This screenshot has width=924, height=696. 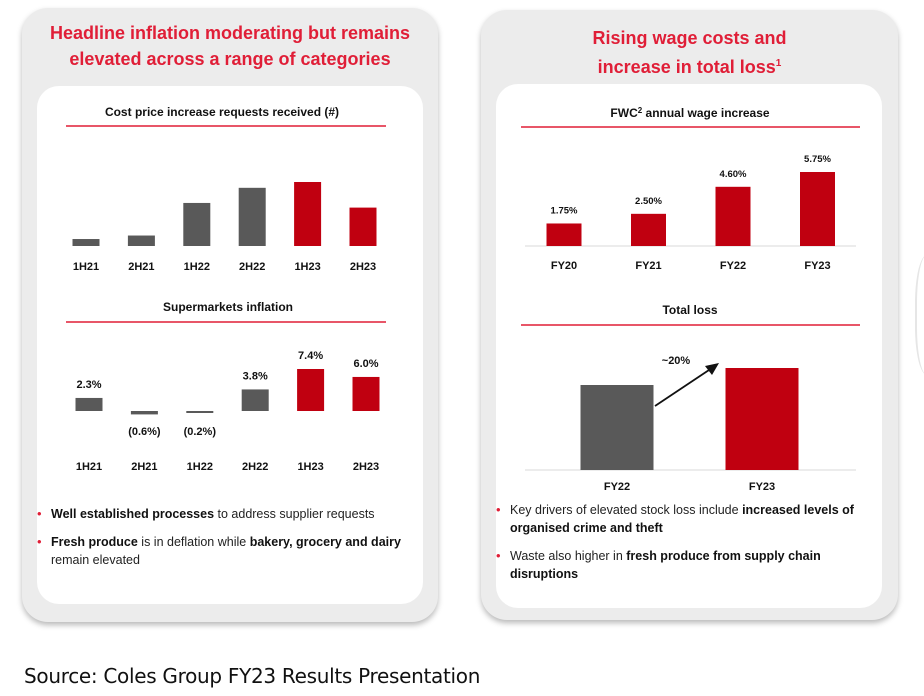 I want to click on cost-price-bar-1H21, so click(x=86, y=242).